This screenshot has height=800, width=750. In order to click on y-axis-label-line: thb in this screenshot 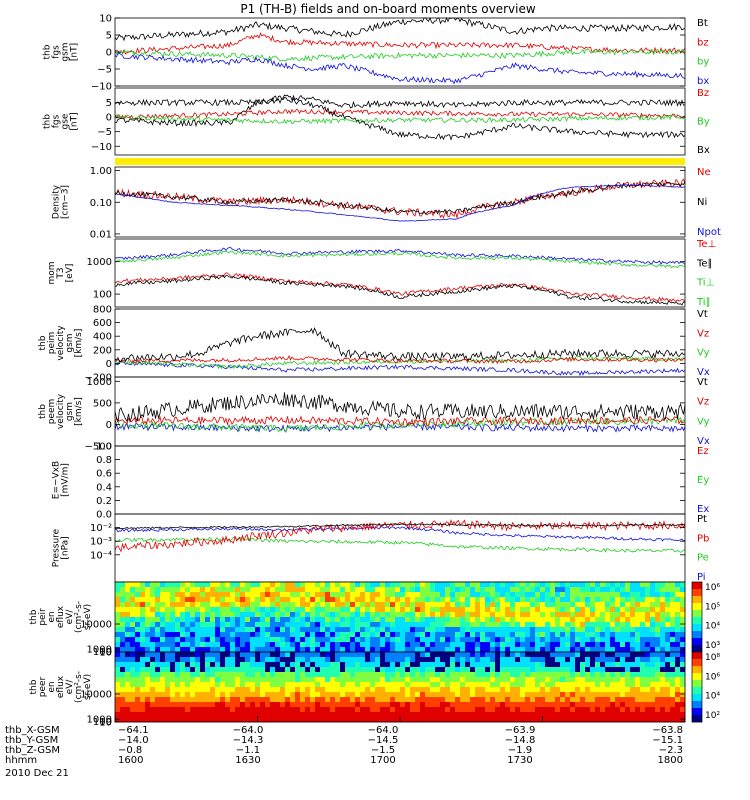, I will do `click(43, 411)`.